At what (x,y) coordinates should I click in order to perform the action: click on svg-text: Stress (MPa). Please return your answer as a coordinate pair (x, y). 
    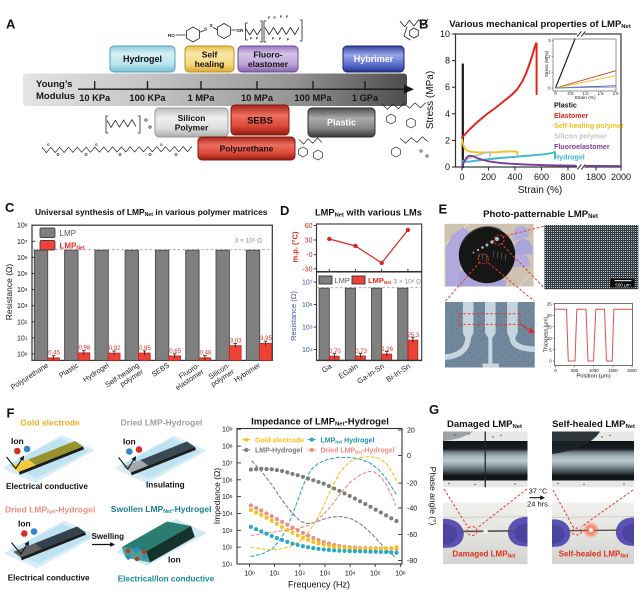
    Looking at the image, I should click on (430, 100).